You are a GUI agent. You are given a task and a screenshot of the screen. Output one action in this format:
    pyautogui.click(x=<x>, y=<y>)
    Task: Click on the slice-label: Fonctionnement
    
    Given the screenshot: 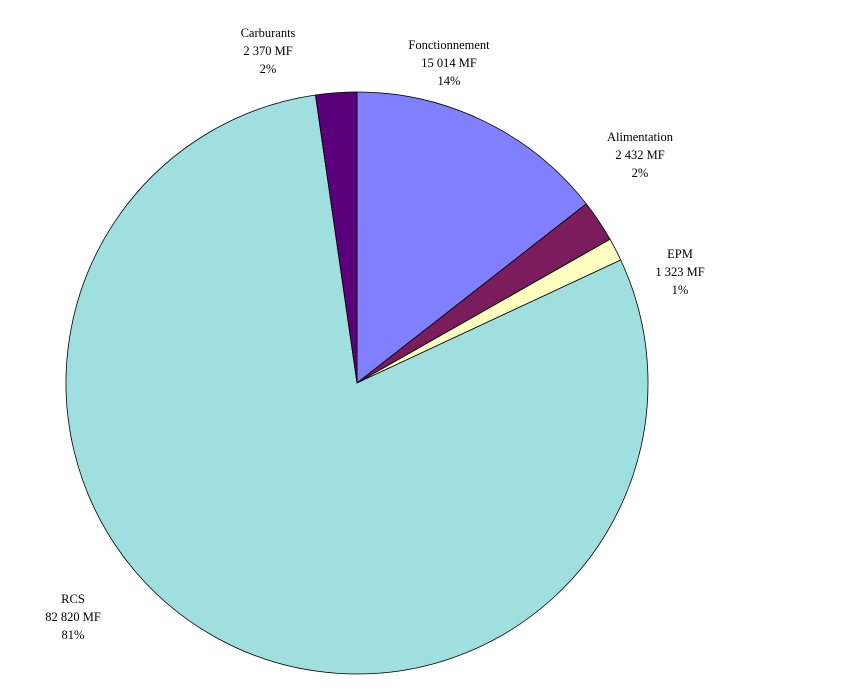 What is the action you would take?
    pyautogui.click(x=449, y=45)
    